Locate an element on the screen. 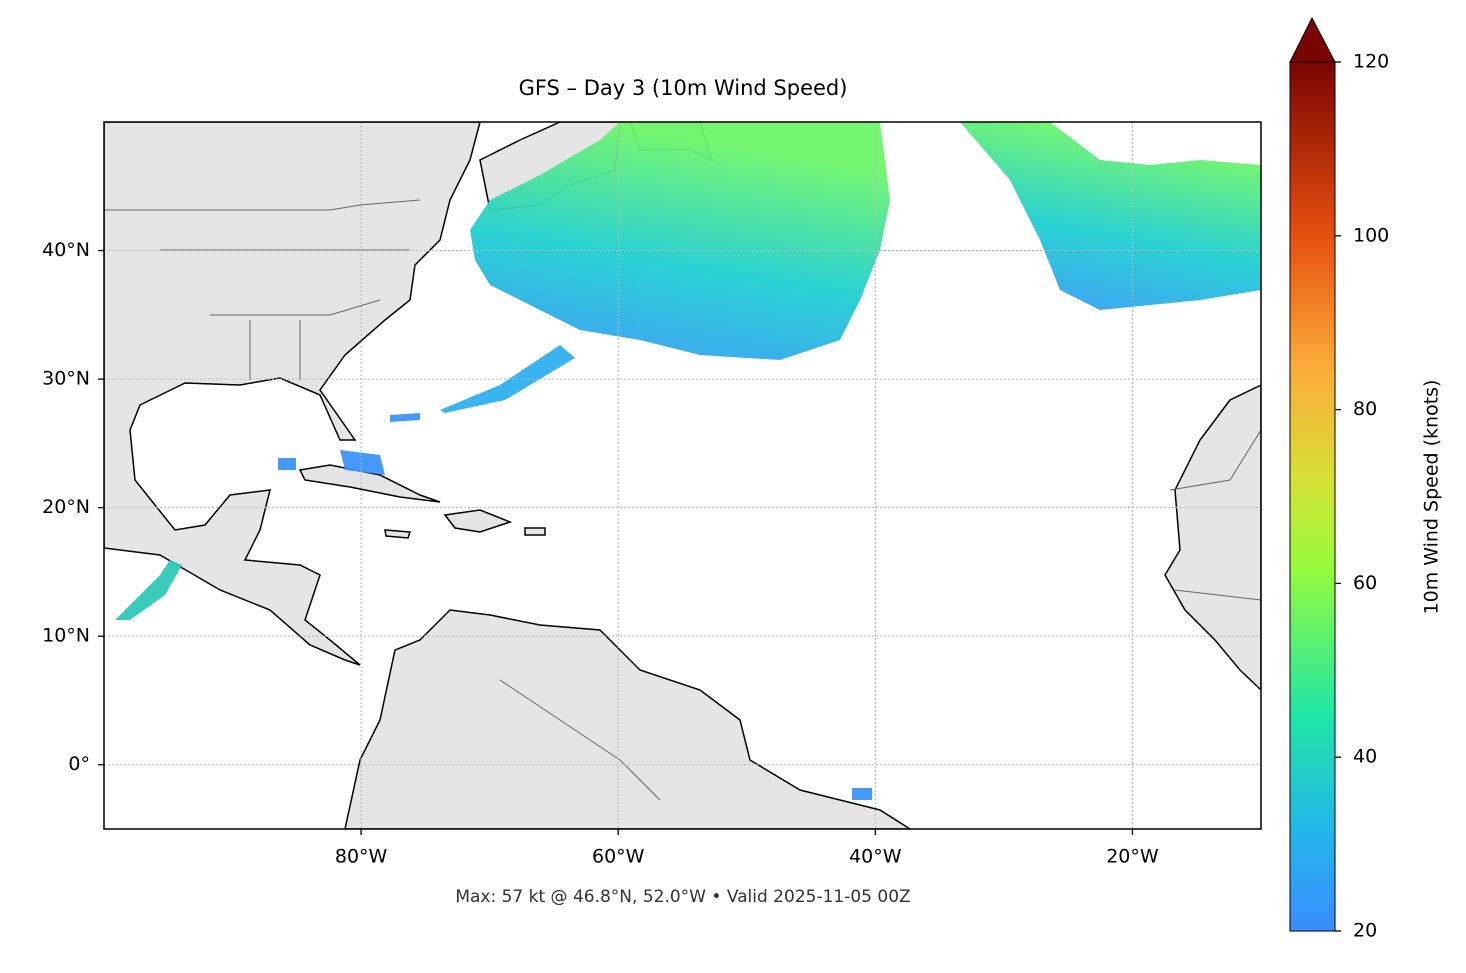  x-tick-label: 80°W is located at coordinates (361, 857).